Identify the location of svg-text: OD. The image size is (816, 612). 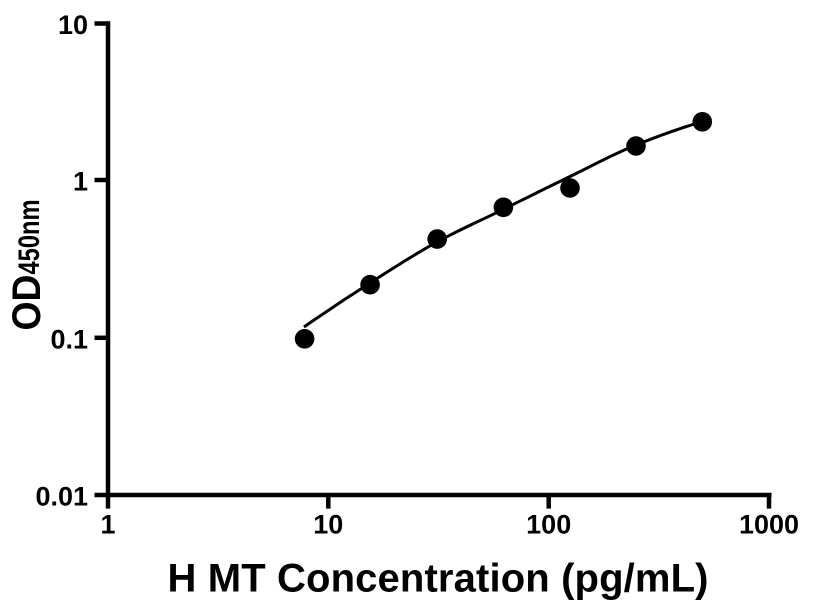
(27, 303).